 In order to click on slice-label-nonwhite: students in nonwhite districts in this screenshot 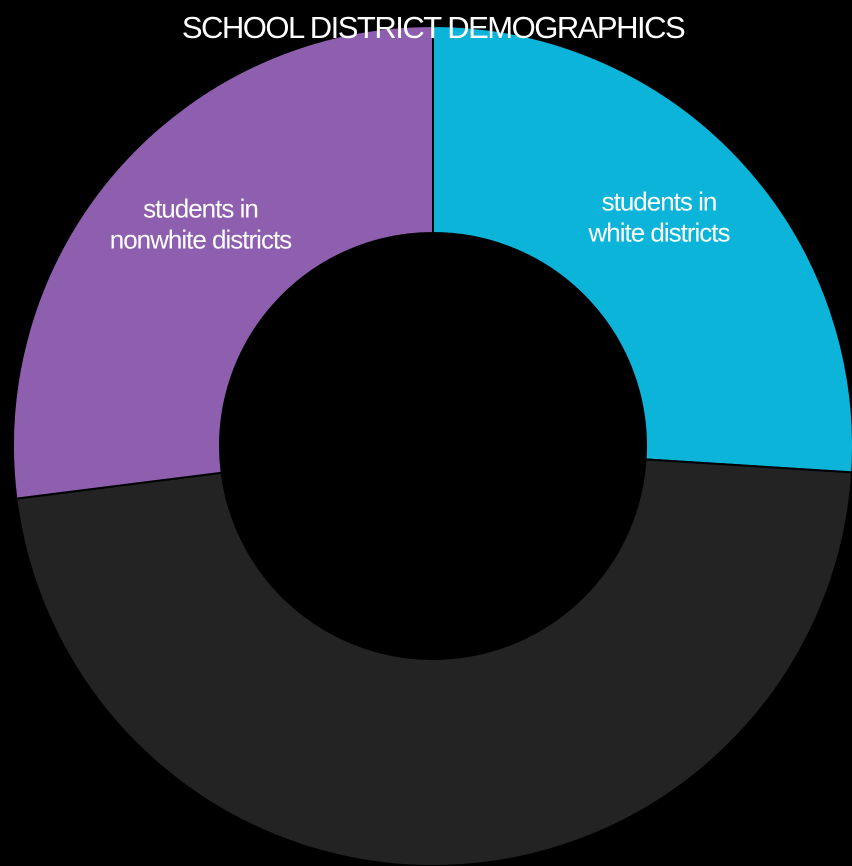, I will do `click(201, 223)`.